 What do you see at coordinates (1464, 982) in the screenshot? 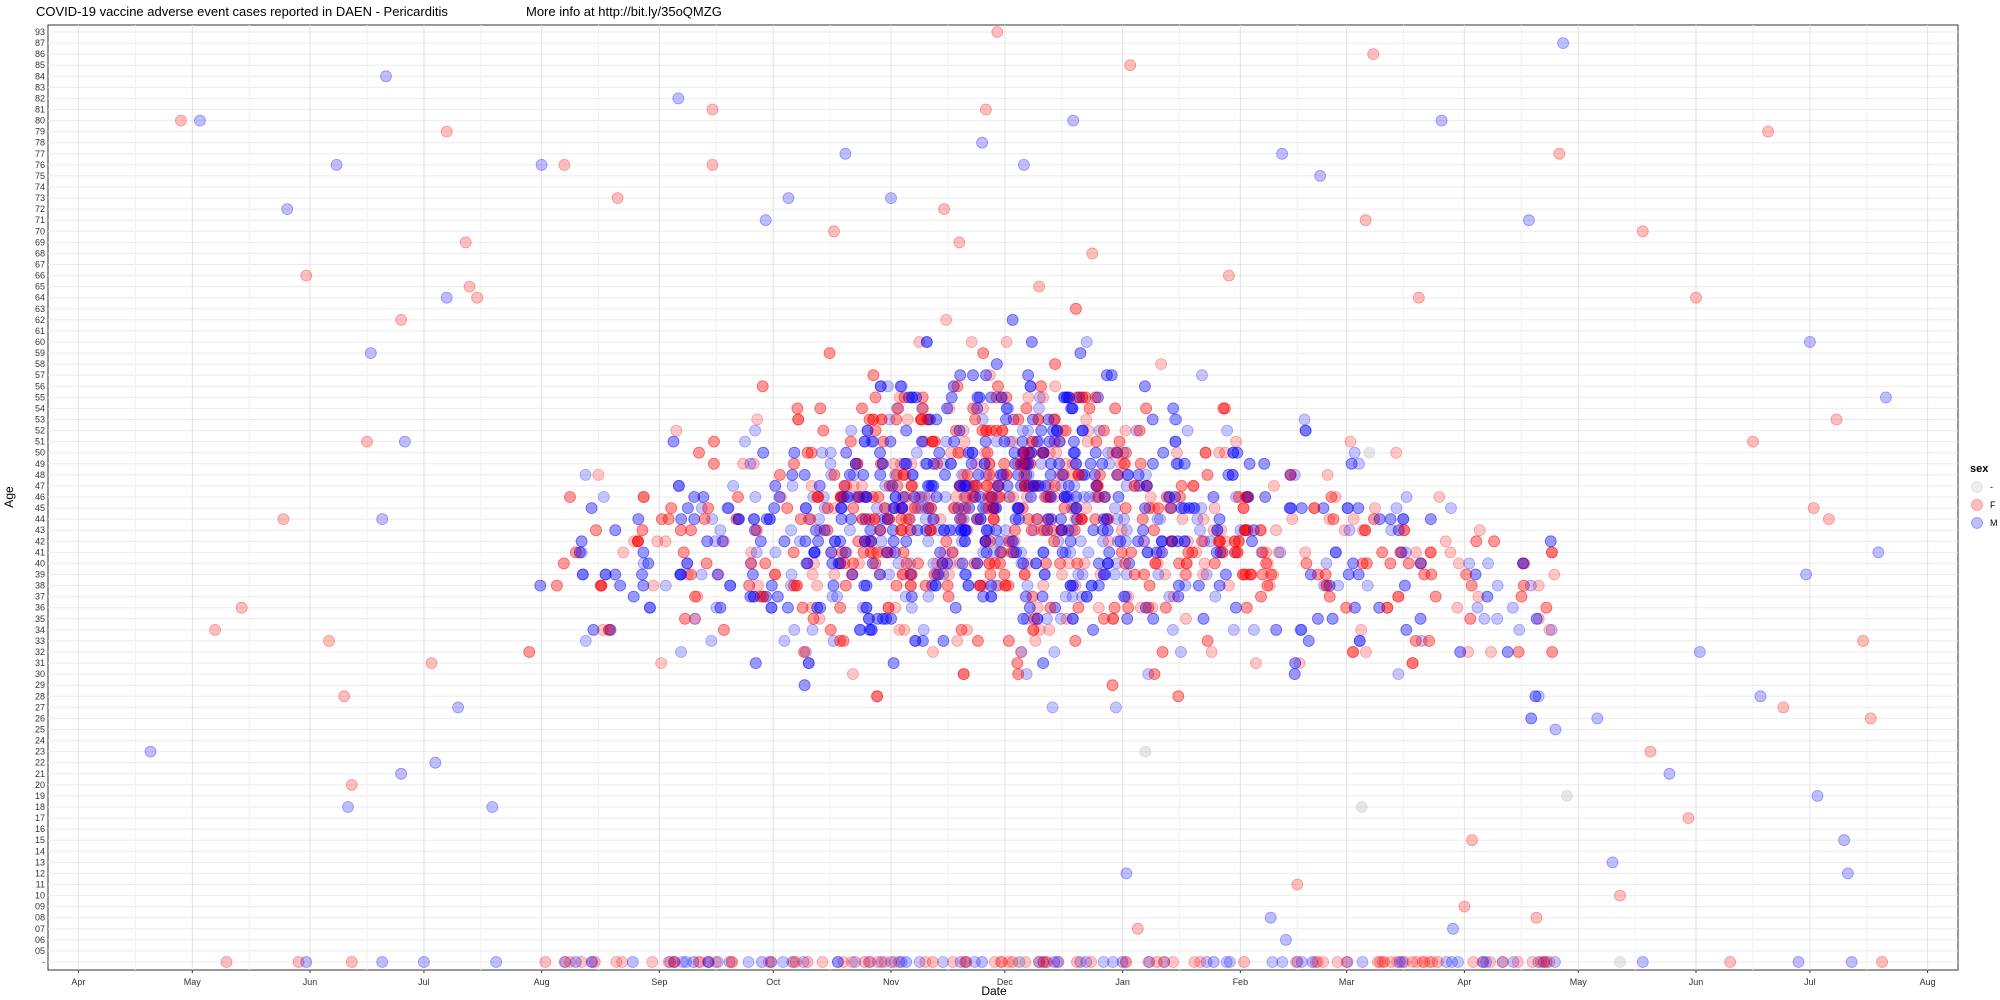
I see `x-tick-label: Apr` at bounding box center [1464, 982].